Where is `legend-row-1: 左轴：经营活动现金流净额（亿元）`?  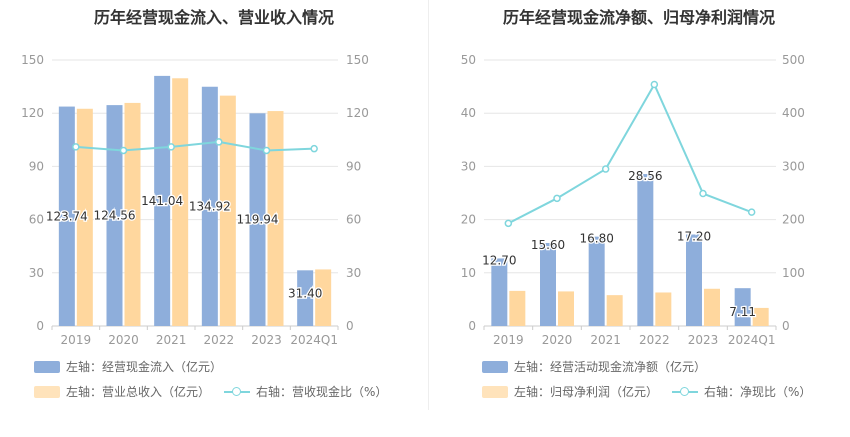 legend-row-1: 左轴：经营活动现金流净额（亿元） is located at coordinates (601, 366).